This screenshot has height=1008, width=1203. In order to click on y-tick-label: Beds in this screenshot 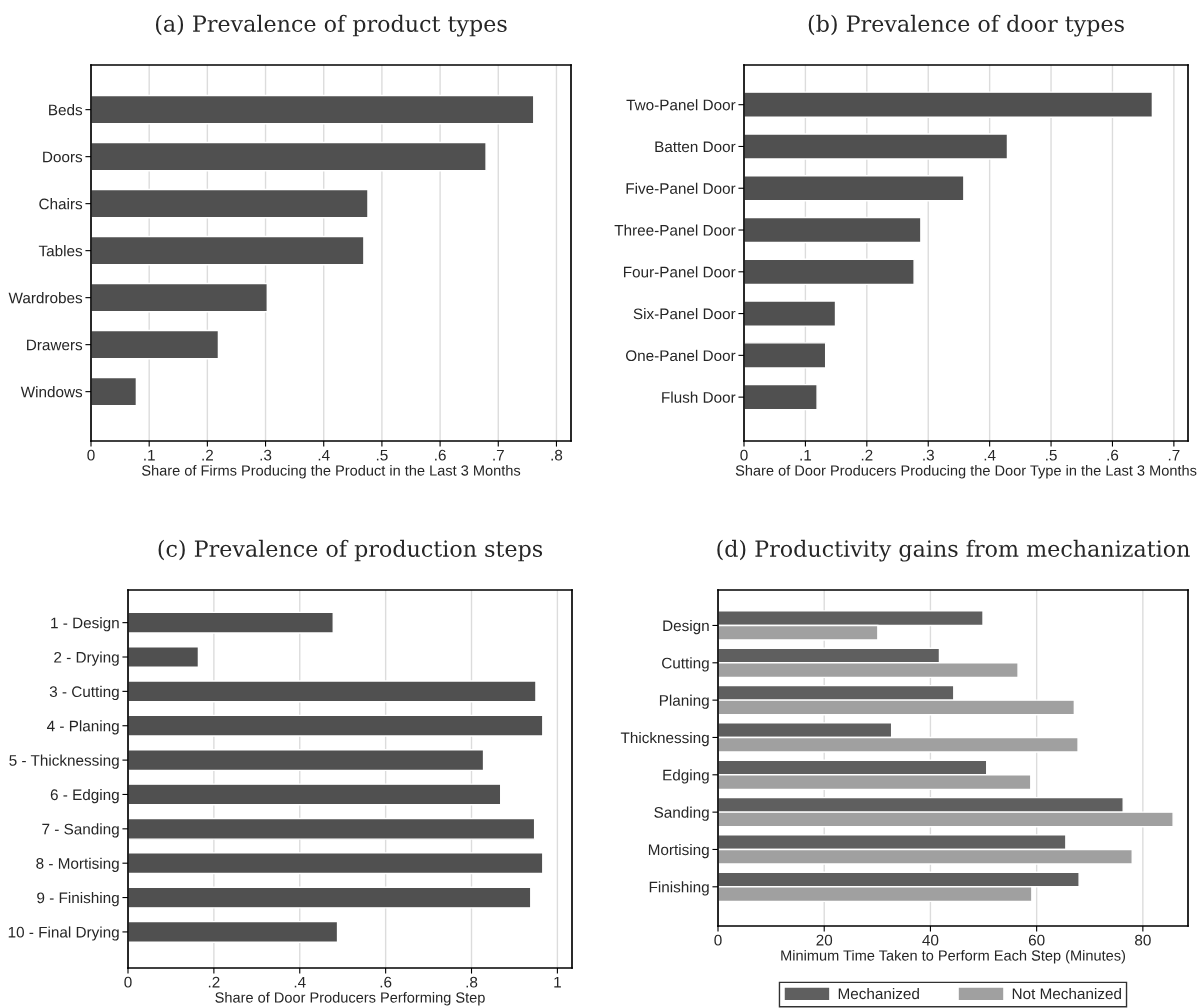, I will do `click(66, 110)`.